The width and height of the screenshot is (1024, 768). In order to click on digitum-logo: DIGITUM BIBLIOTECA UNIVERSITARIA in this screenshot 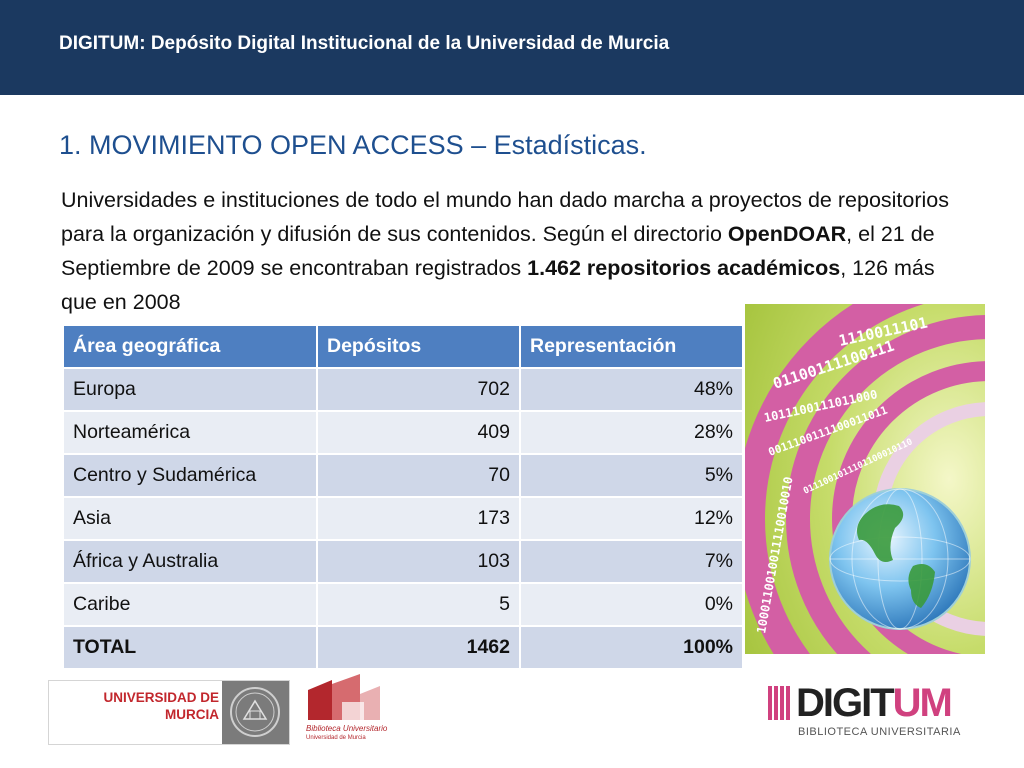, I will do `click(874, 711)`.